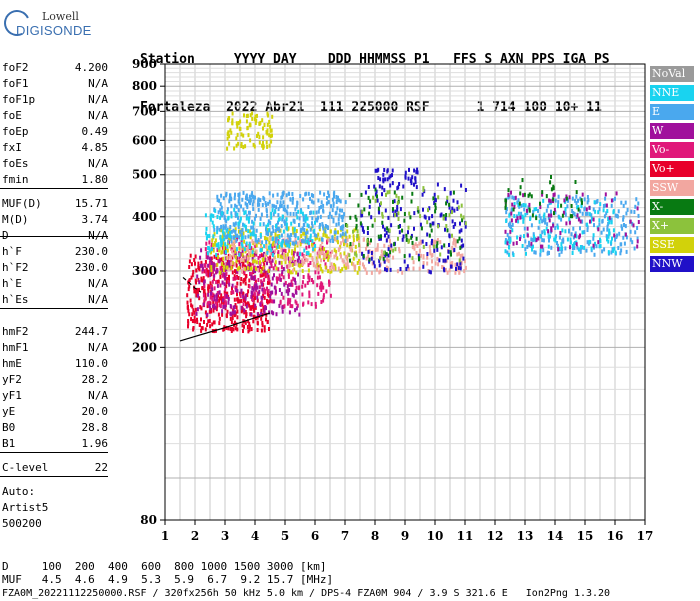 This screenshot has height=601, width=700. Describe the element at coordinates (55, 148) in the screenshot. I see `param-row: fxI 4.85` at that location.